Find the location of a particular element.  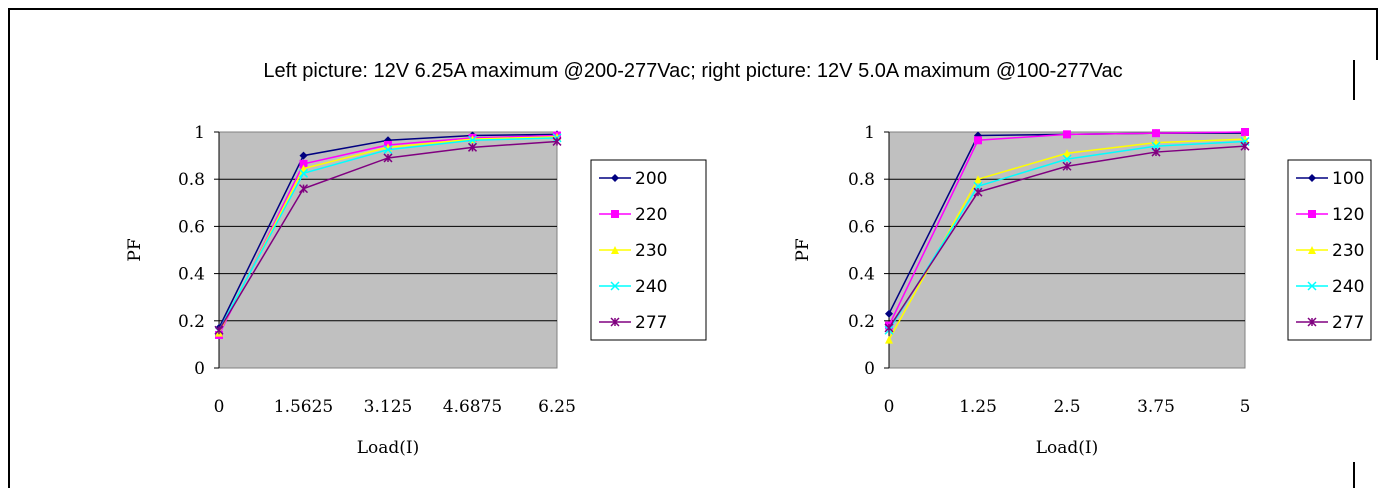

x-tick-label: 1.5625 is located at coordinates (303, 407).